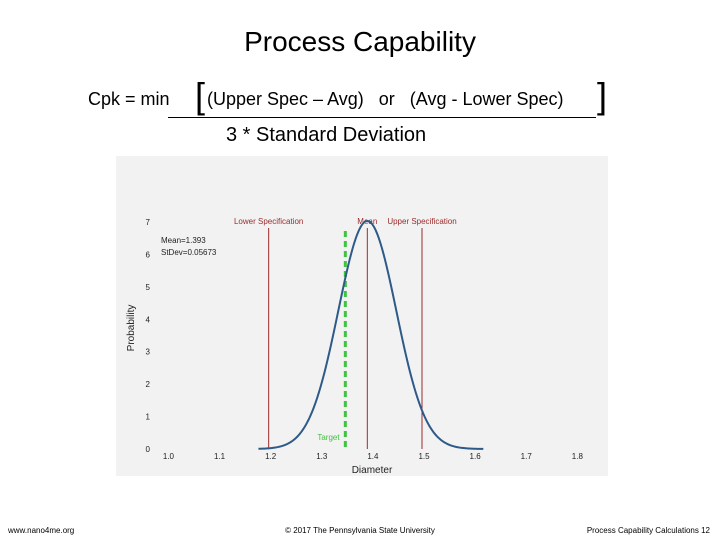 This screenshot has width=720, height=540. What do you see at coordinates (148, 222) in the screenshot?
I see `y-tick-label: 7` at bounding box center [148, 222].